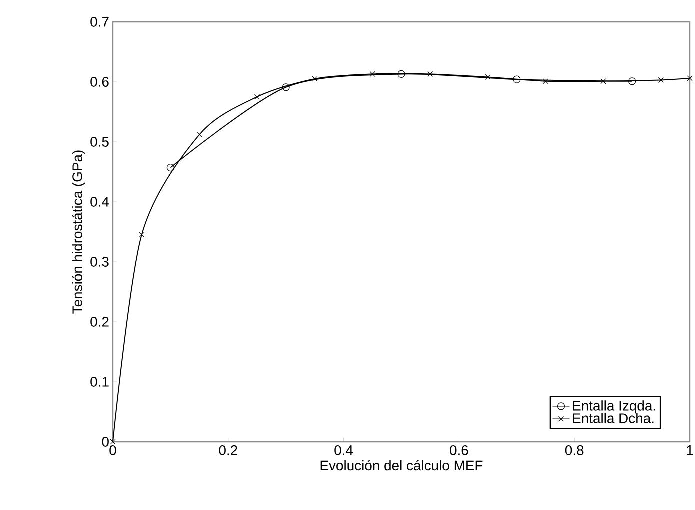 The height and width of the screenshot is (510, 695). What do you see at coordinates (99, 382) in the screenshot?
I see `y-tick-label: 0.1` at bounding box center [99, 382].